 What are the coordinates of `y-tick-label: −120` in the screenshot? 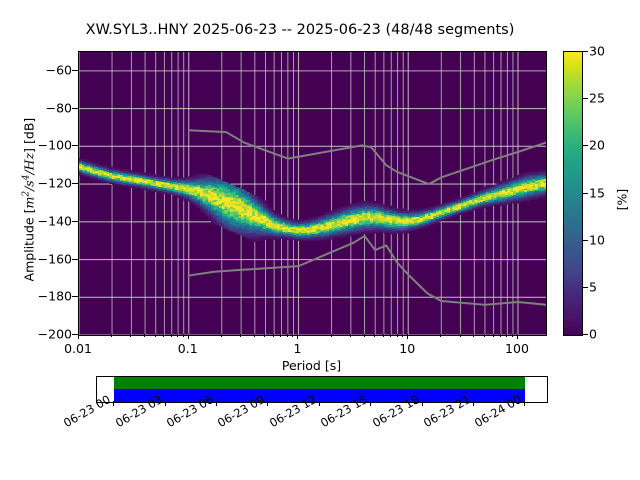 It's located at (54, 183).